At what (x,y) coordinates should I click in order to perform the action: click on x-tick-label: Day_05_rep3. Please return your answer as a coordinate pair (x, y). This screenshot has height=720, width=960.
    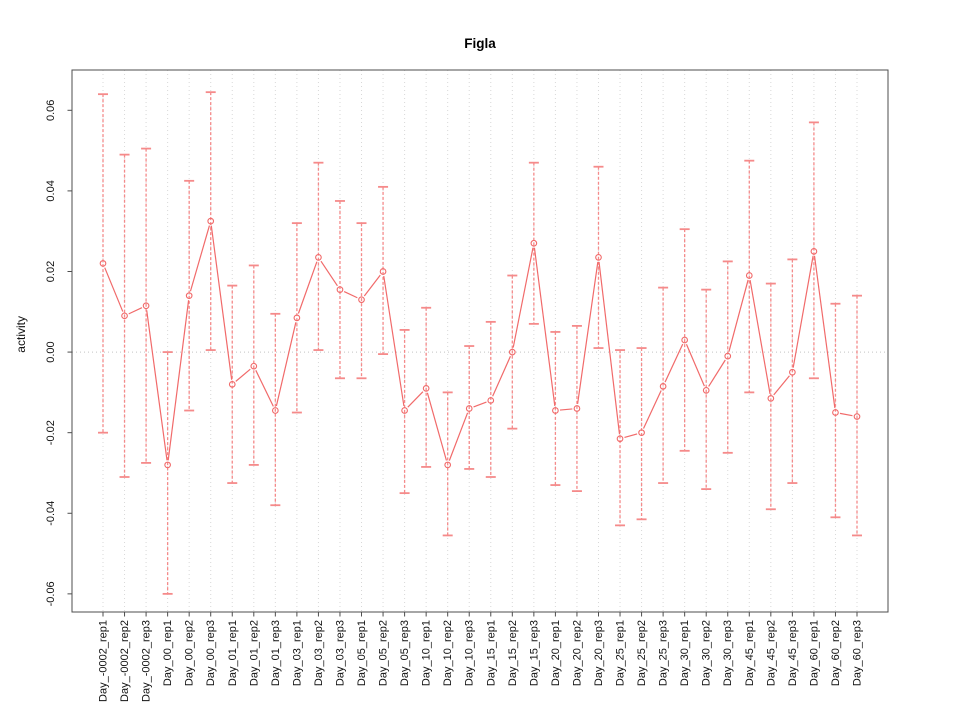
    Looking at the image, I should click on (405, 653).